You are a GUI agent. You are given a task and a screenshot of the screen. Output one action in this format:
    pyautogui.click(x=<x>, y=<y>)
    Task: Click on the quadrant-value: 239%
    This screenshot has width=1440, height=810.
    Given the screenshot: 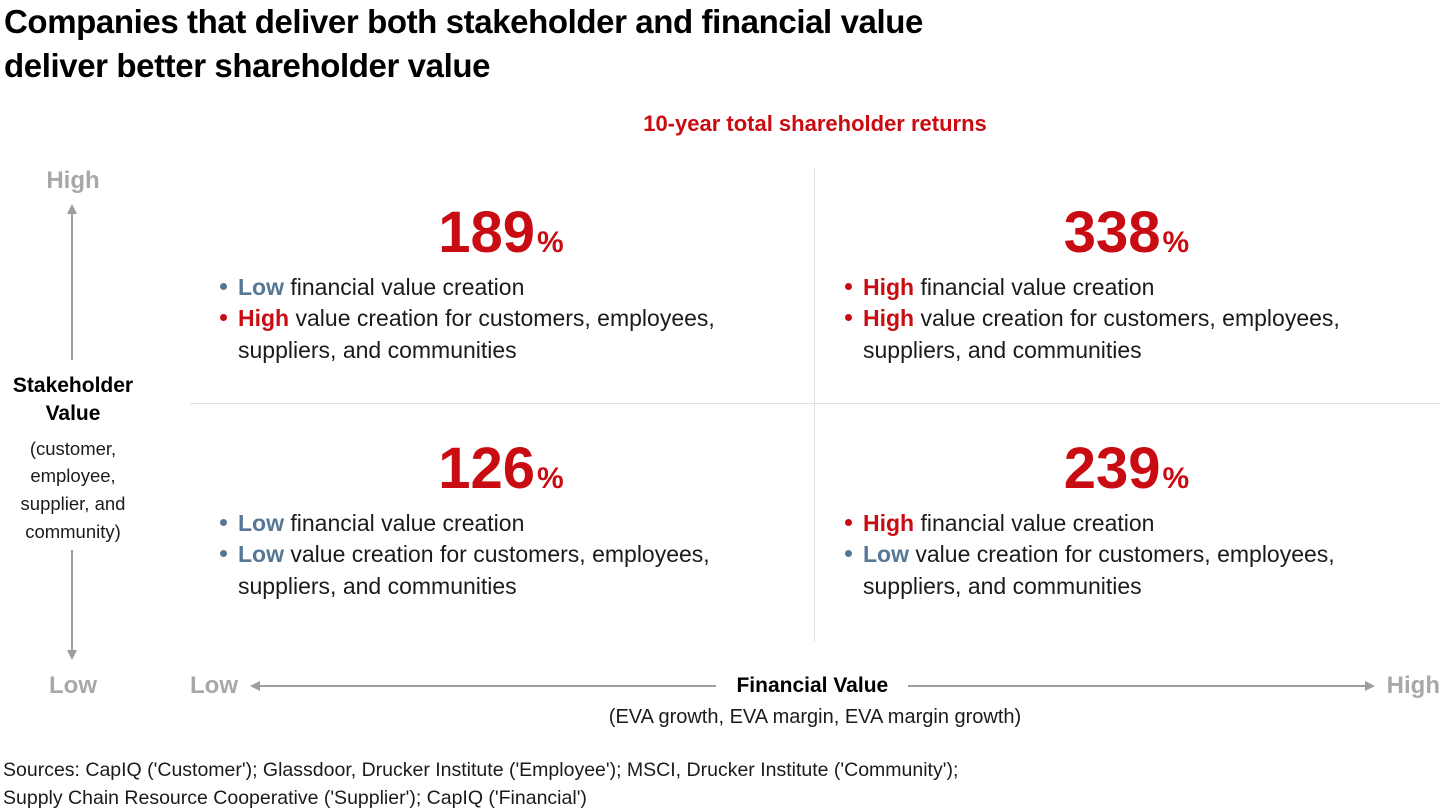 What is the action you would take?
    pyautogui.click(x=1126, y=469)
    